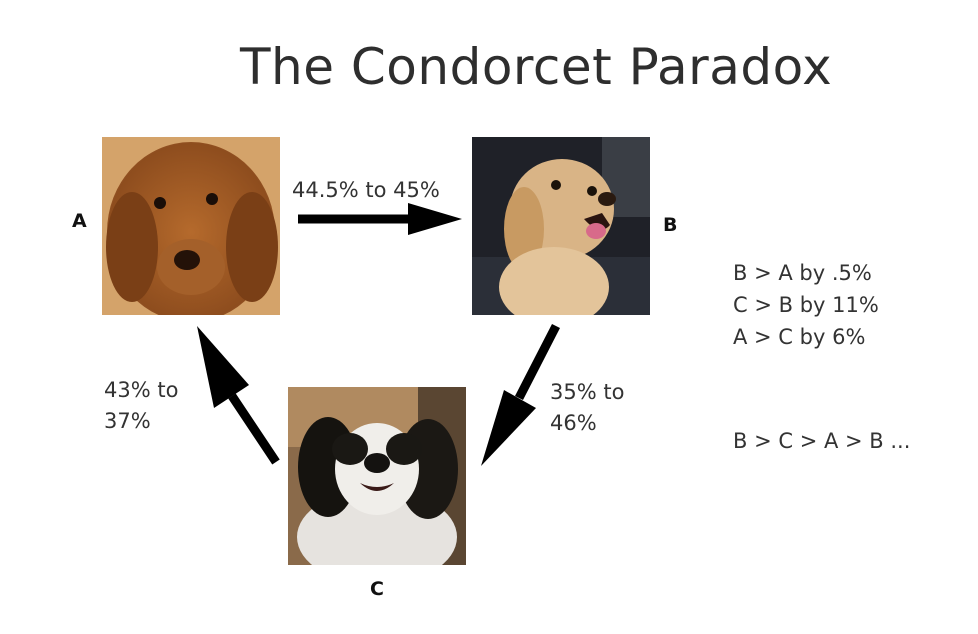 This screenshot has height=634, width=978. I want to click on edge-label-b-to-c: 35% to 46%, so click(587, 408).